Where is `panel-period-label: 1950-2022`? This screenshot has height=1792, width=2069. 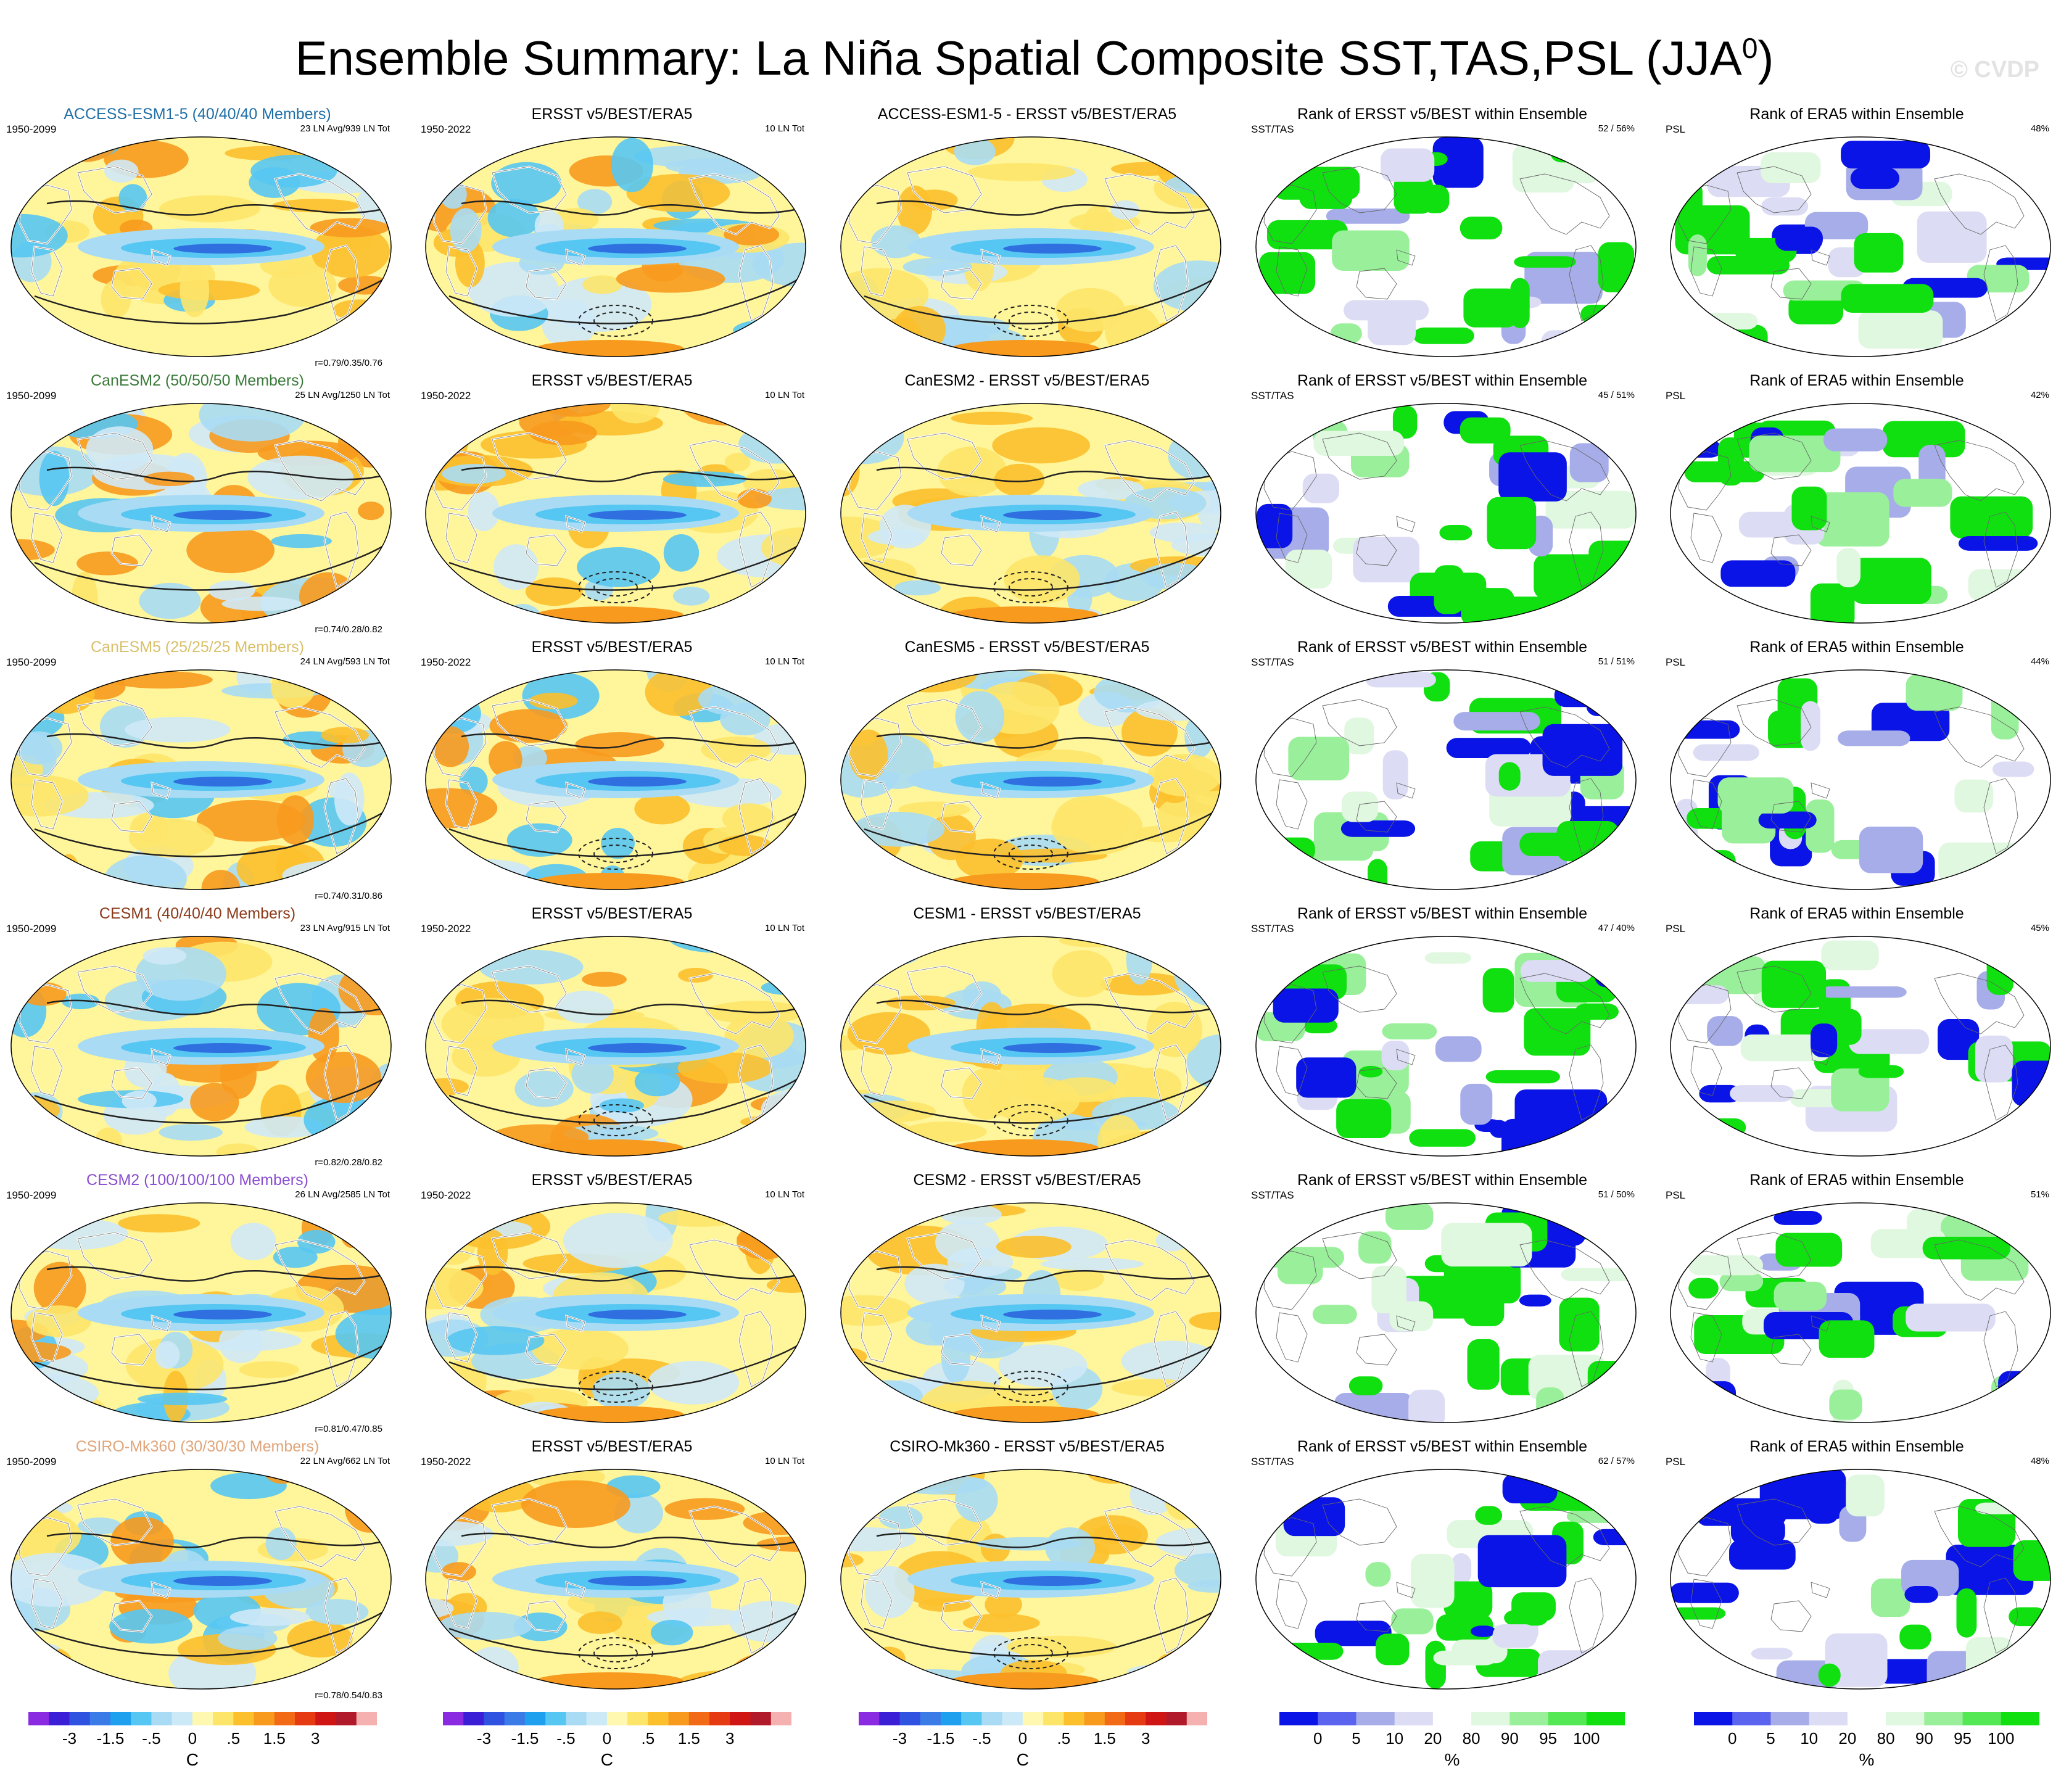 panel-period-label: 1950-2022 is located at coordinates (446, 129).